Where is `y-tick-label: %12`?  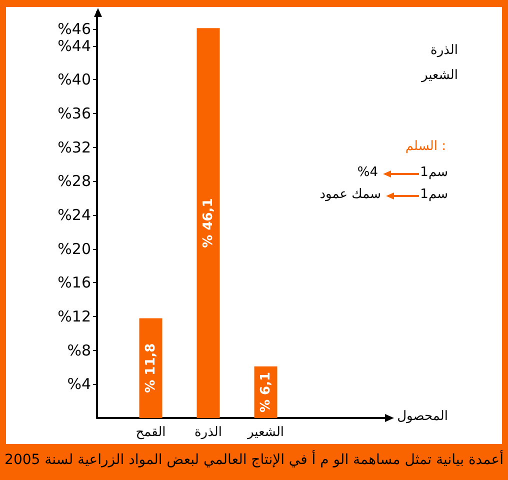
y-tick-label: %12 is located at coordinates (74, 317).